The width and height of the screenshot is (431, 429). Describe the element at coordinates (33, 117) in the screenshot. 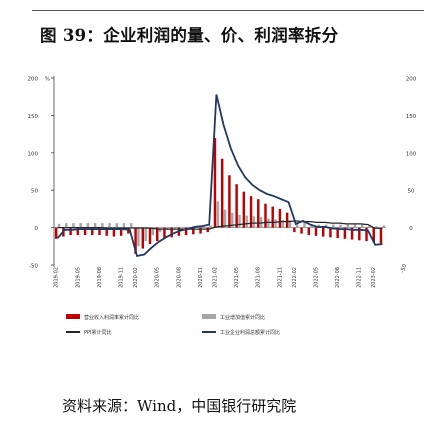

I see `left-axis-tick-label: 150` at that location.